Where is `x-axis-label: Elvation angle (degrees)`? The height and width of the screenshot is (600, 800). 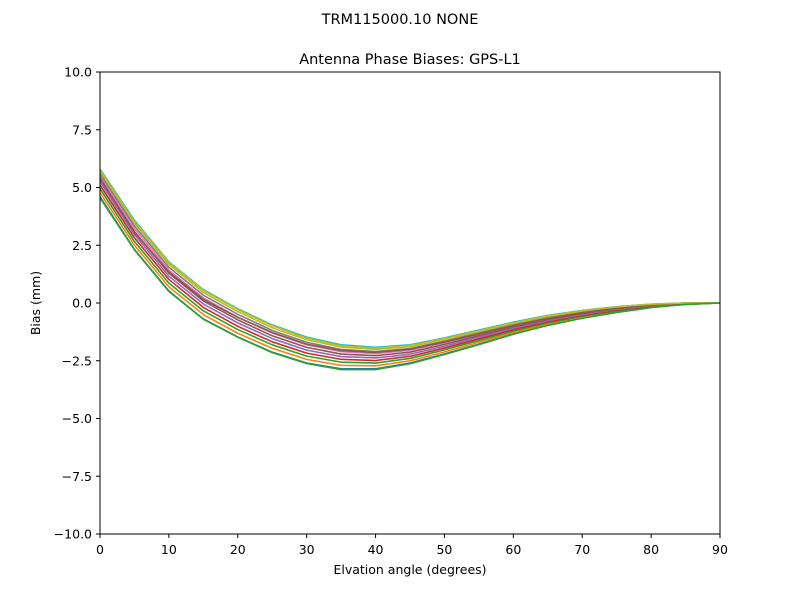 x-axis-label: Elvation angle (degrees) is located at coordinates (409, 569).